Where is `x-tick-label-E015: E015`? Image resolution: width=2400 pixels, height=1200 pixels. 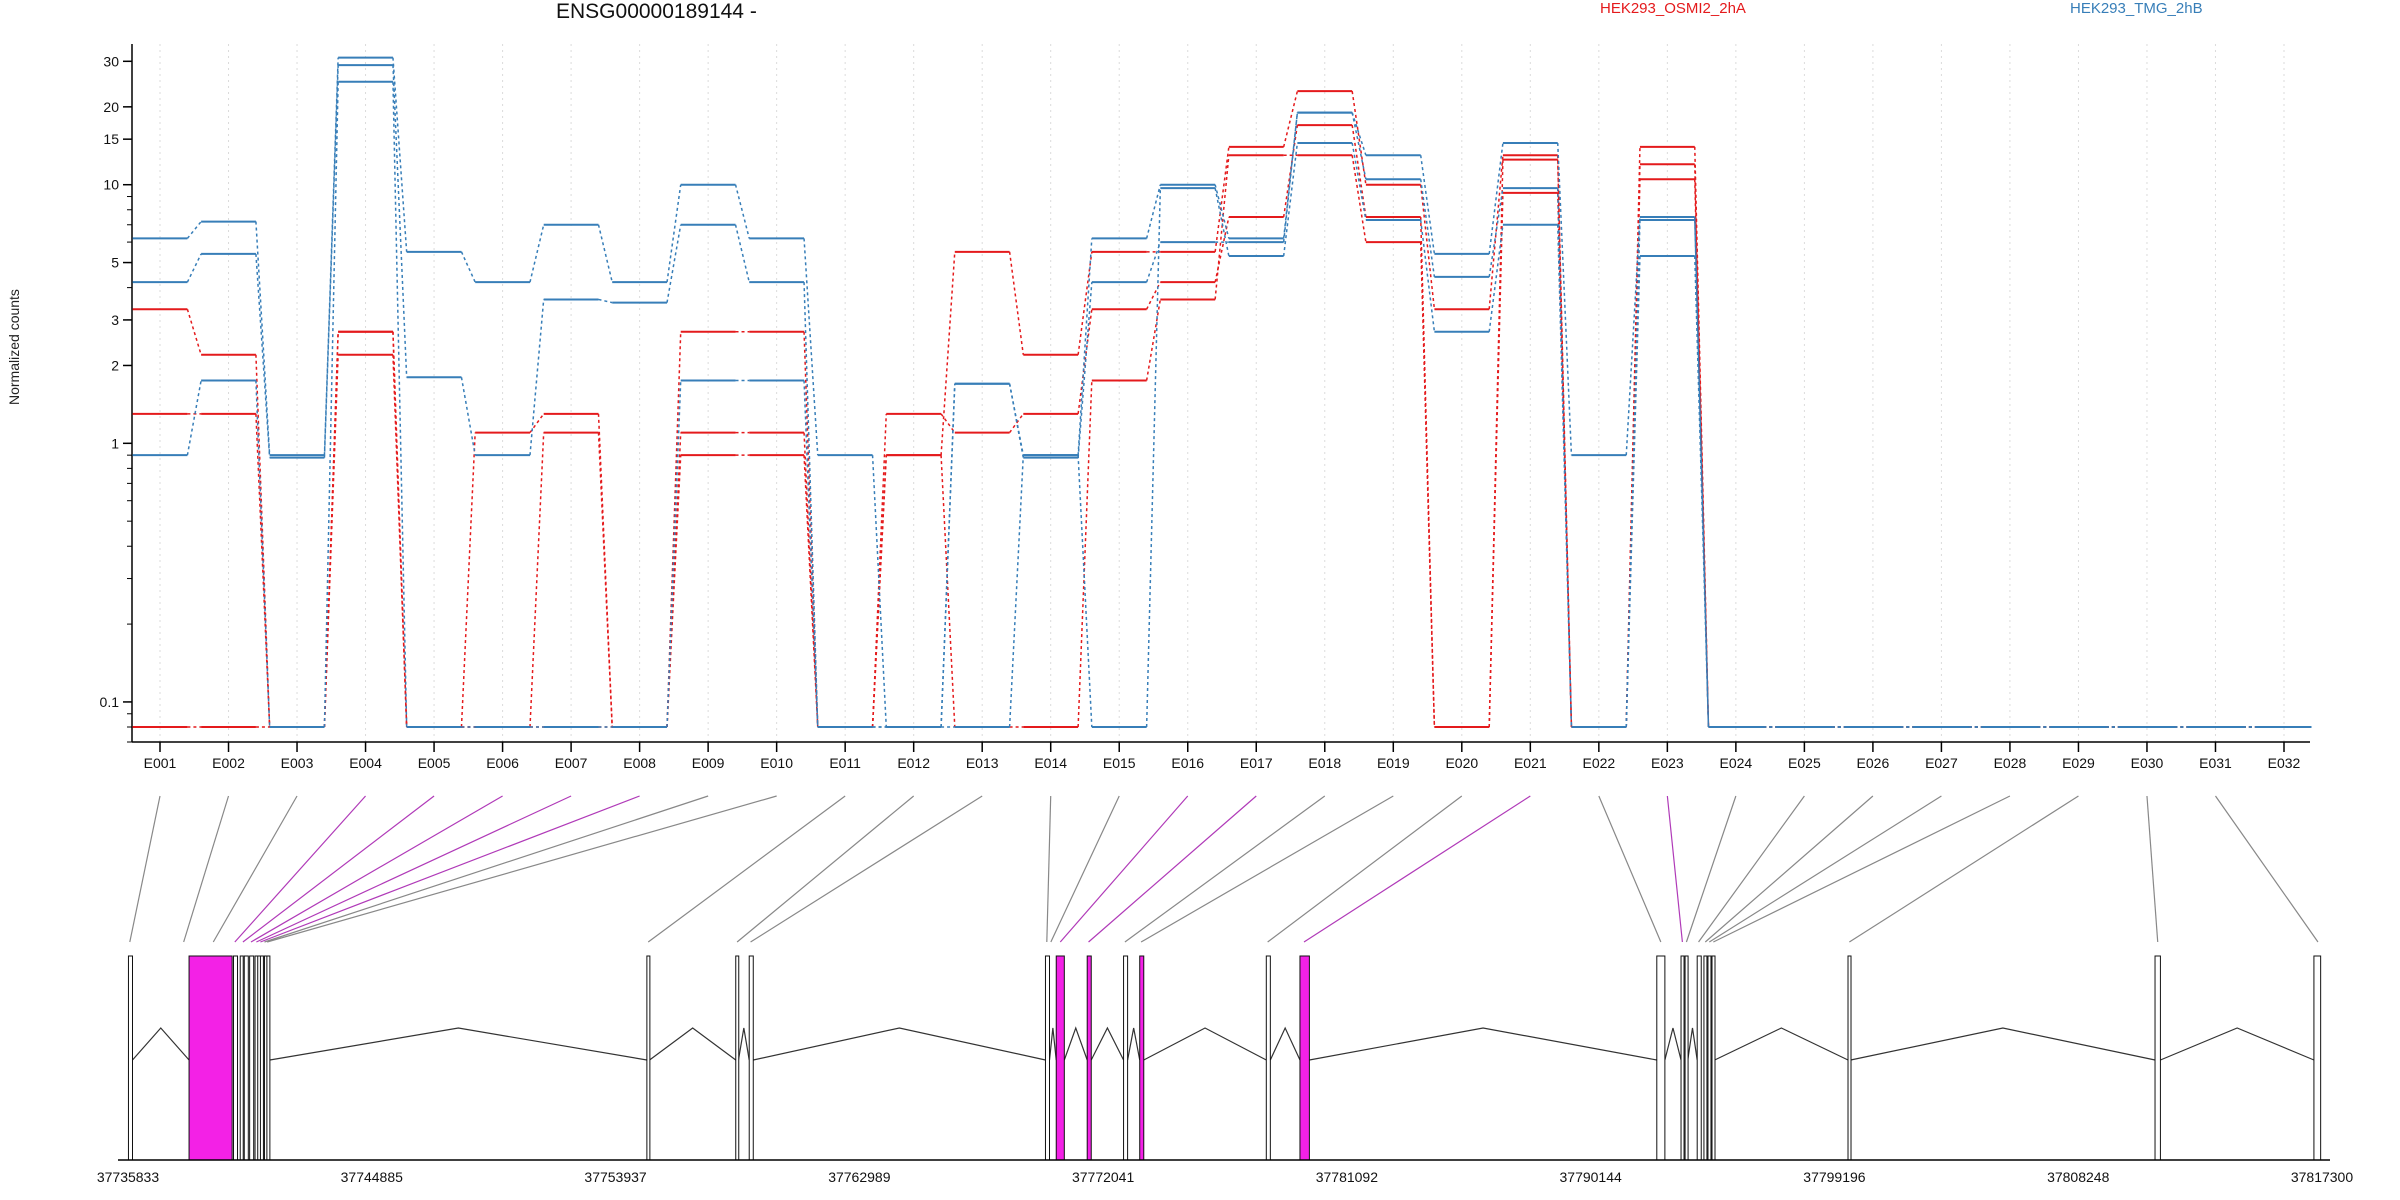
x-tick-label-E015: E015 is located at coordinates (1119, 763).